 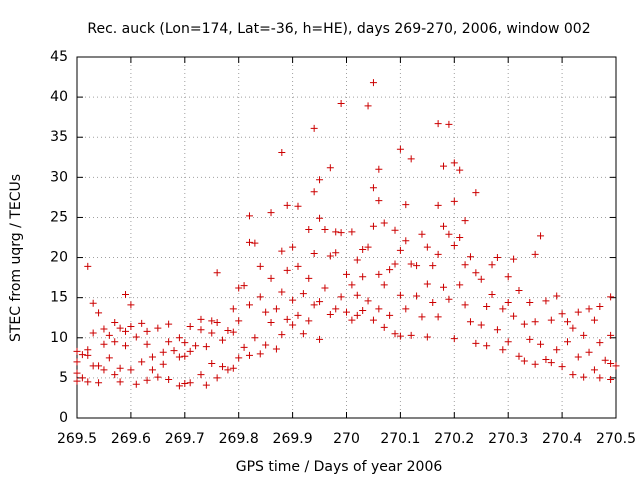 I want to click on y-tick-label: 40, so click(x=59, y=97).